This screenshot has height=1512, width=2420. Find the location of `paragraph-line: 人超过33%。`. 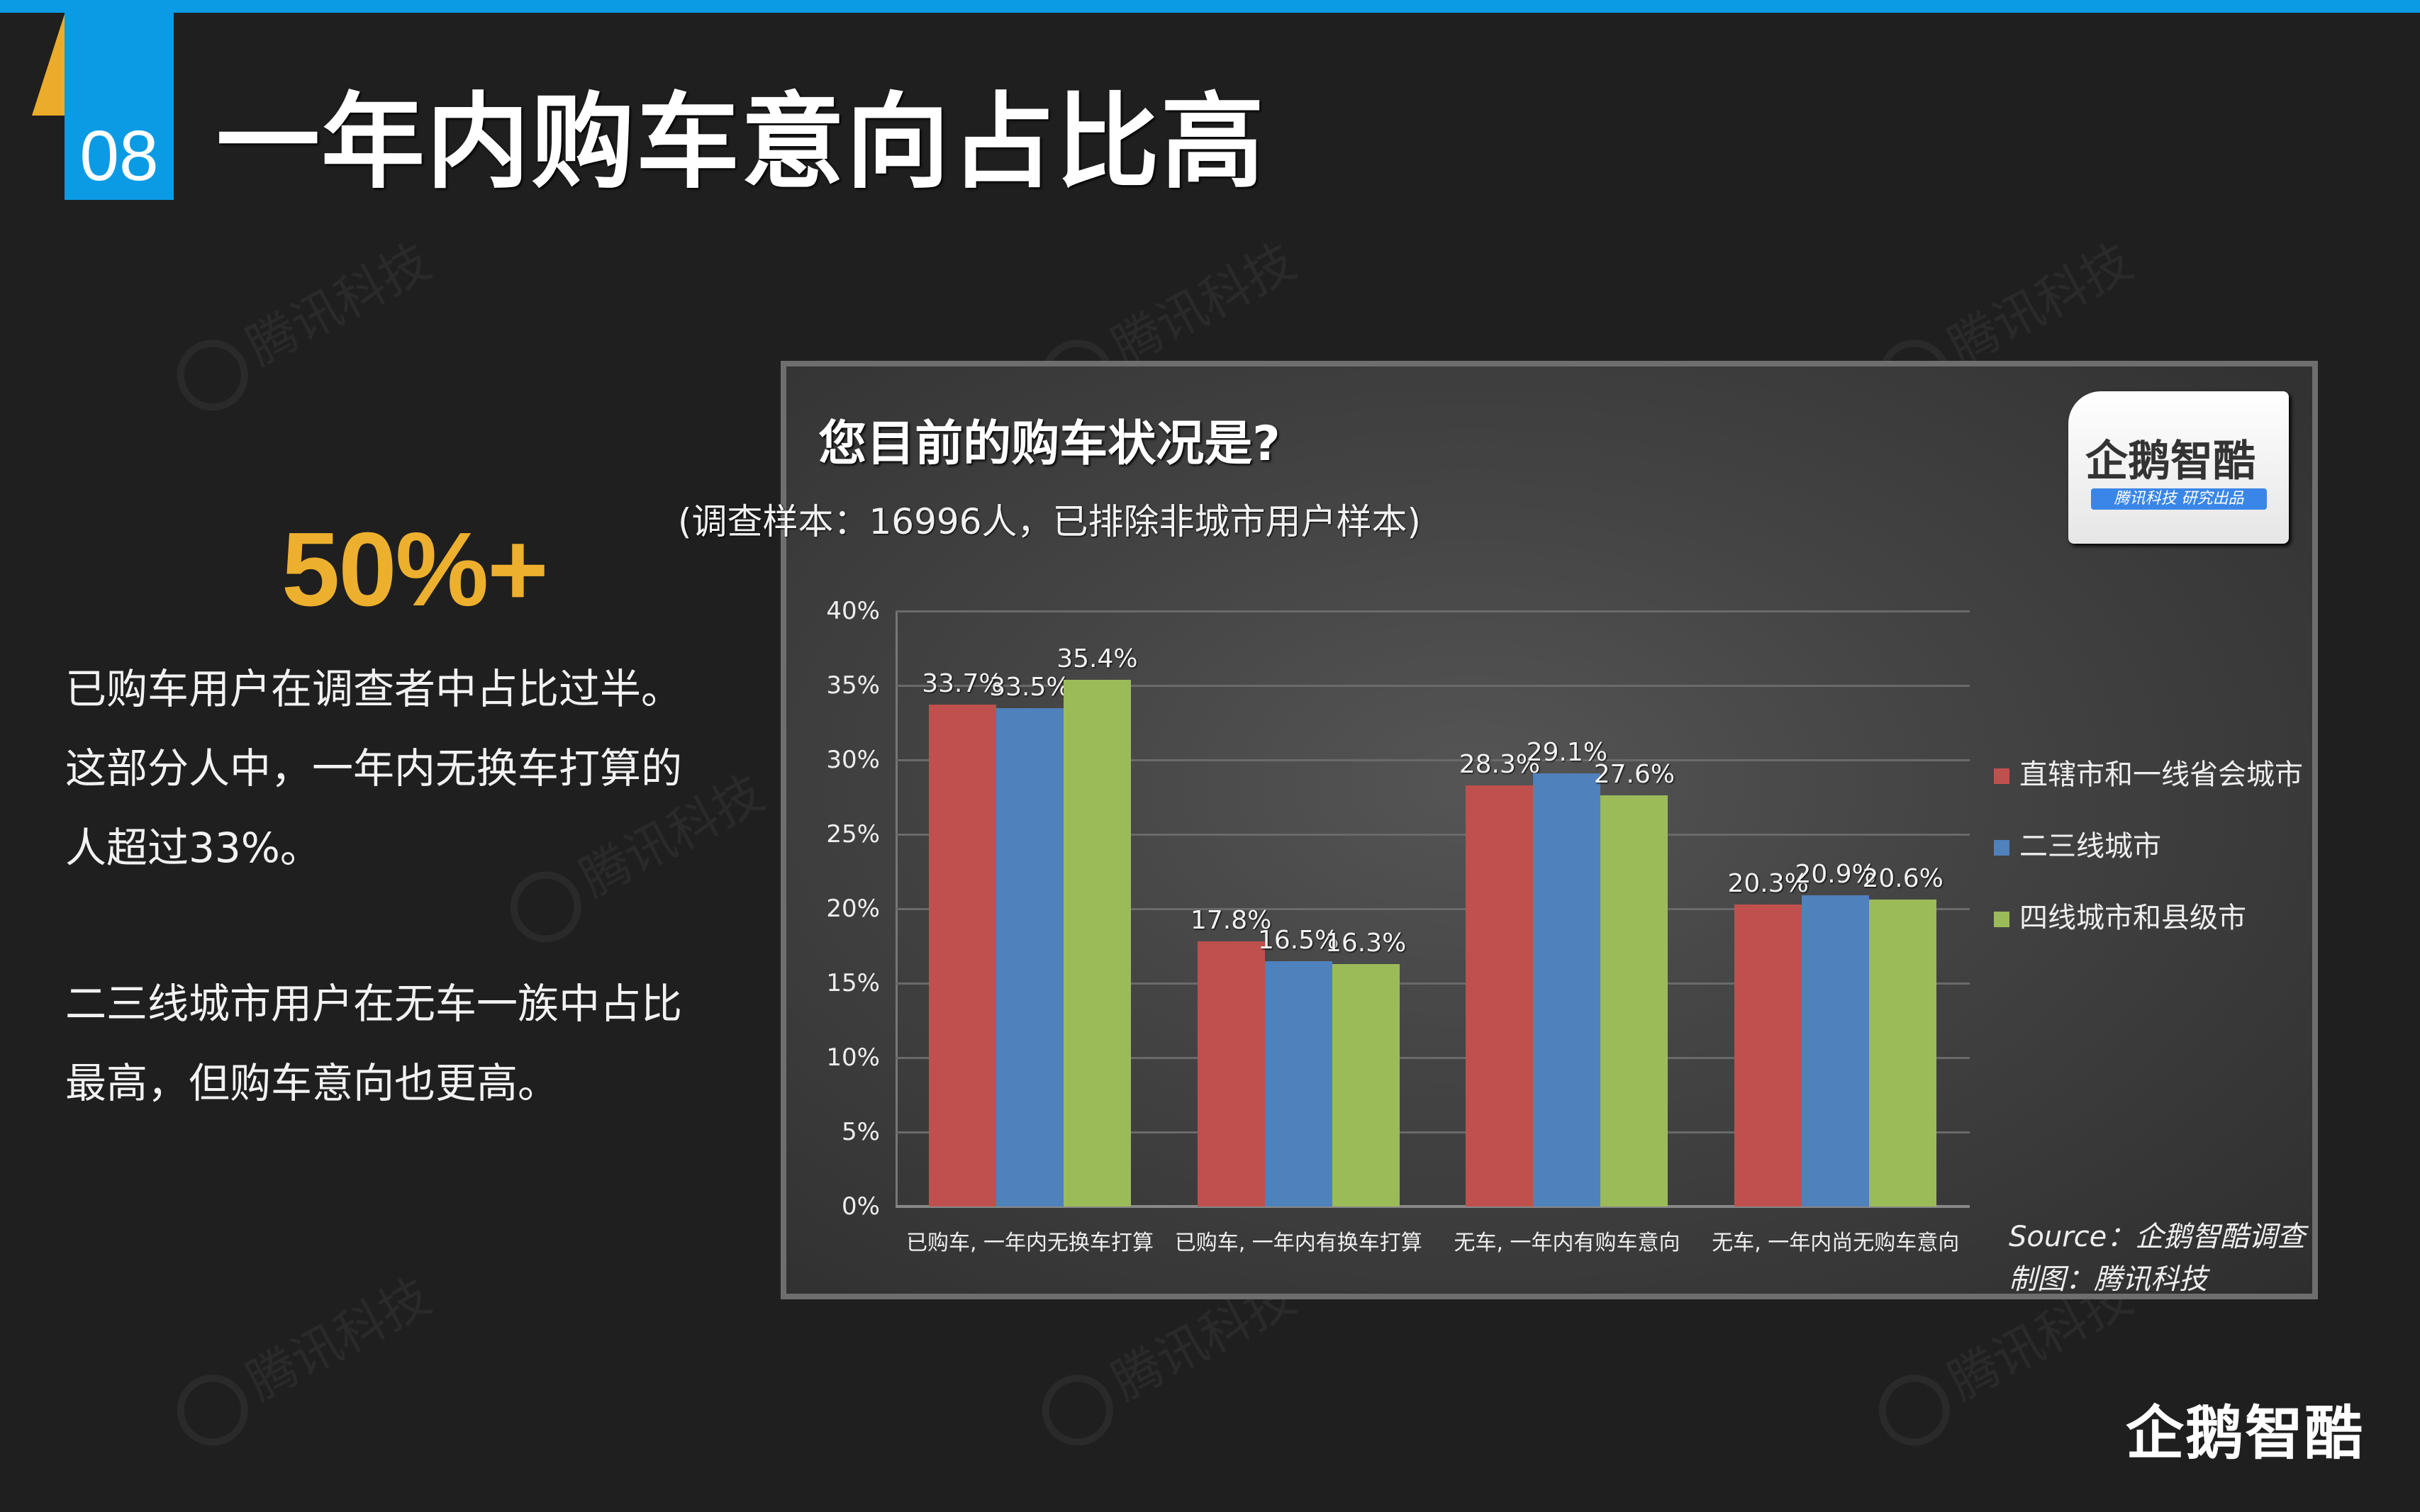

paragraph-line: 人超过33%。 is located at coordinates (193, 848).